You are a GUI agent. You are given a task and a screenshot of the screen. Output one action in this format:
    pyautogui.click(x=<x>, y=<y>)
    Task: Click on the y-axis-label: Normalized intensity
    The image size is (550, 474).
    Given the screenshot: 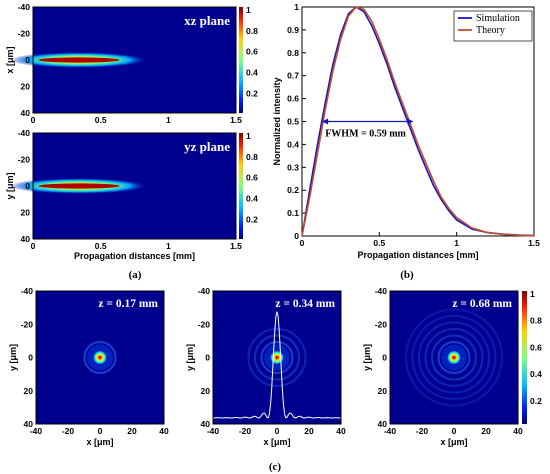 What is the action you would take?
    pyautogui.click(x=277, y=121)
    